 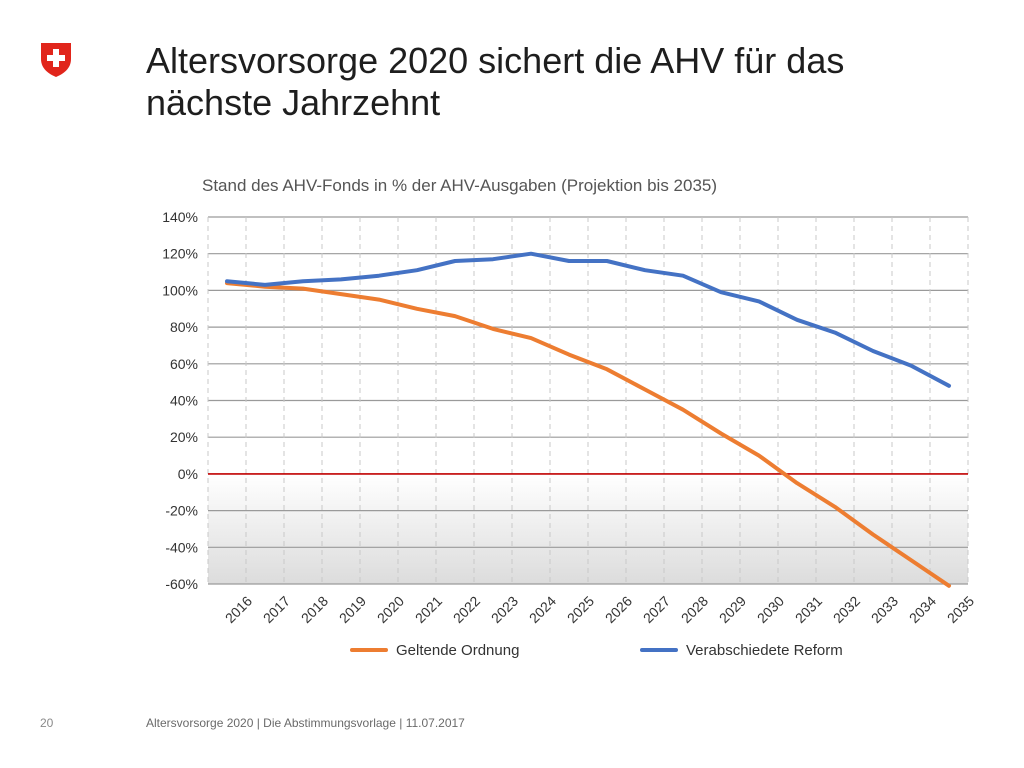 I want to click on legend-label: Geltende Ordnung, so click(x=457, y=650).